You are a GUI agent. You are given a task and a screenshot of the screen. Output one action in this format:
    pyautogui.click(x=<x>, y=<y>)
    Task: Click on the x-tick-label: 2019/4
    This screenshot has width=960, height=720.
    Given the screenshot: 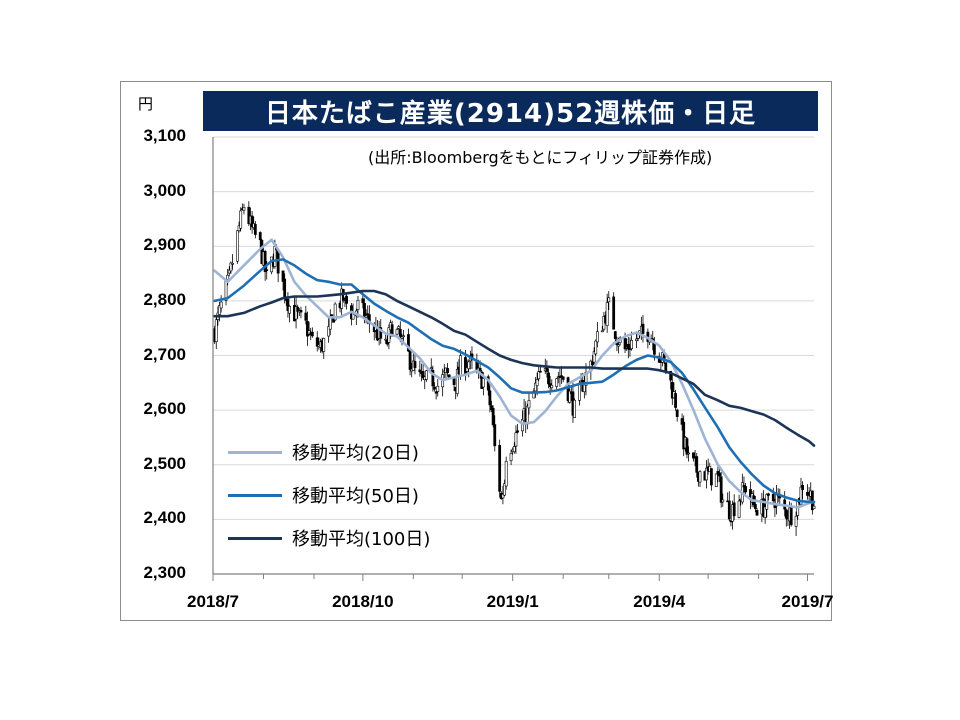 What is the action you would take?
    pyautogui.click(x=659, y=601)
    